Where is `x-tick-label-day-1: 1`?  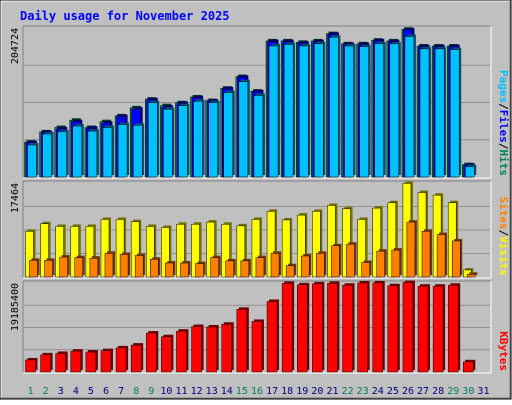 x-tick-label-day-1: 1 is located at coordinates (31, 391).